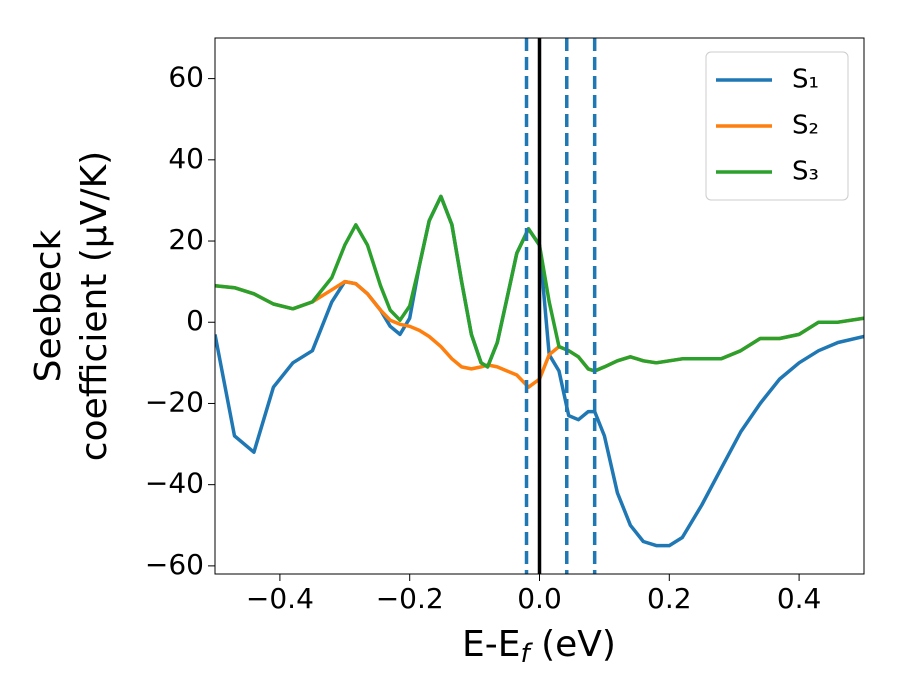 The width and height of the screenshot is (900, 700). What do you see at coordinates (539, 598) in the screenshot?
I see `x-tick-label: 0.0` at bounding box center [539, 598].